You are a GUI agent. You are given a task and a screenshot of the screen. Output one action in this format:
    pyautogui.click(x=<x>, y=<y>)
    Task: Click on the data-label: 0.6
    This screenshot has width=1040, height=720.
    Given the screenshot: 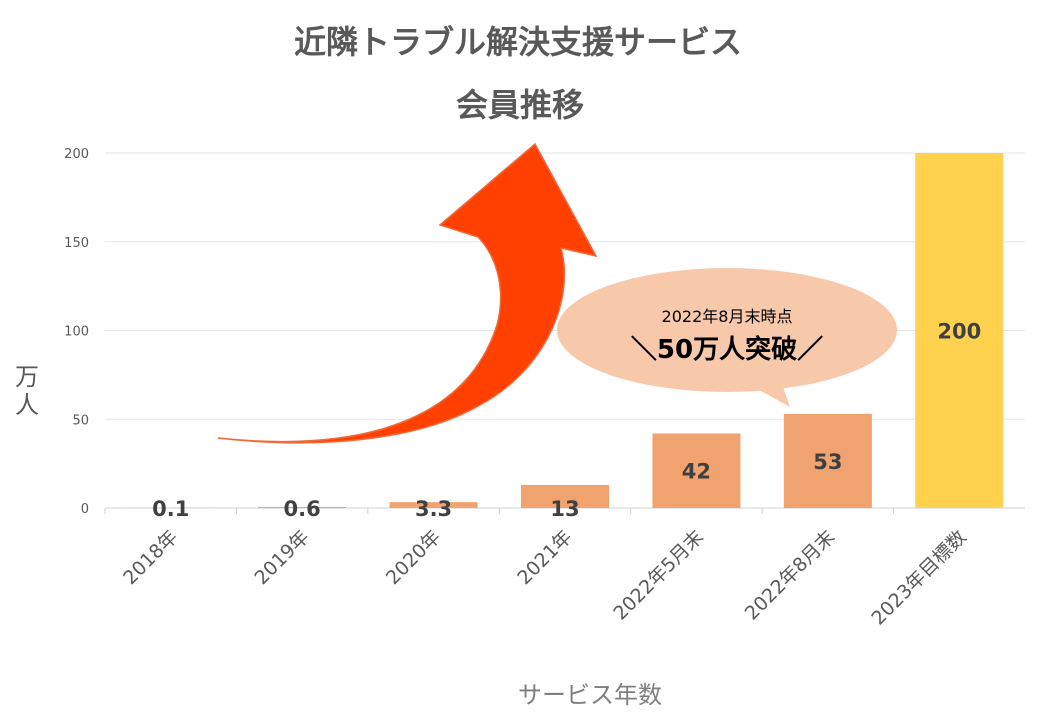 What is the action you would take?
    pyautogui.click(x=302, y=509)
    